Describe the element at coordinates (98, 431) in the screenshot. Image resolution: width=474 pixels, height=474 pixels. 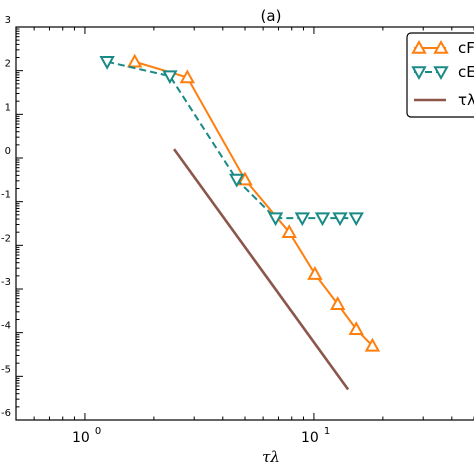
I see `x-tick-exponent: 0` at that location.